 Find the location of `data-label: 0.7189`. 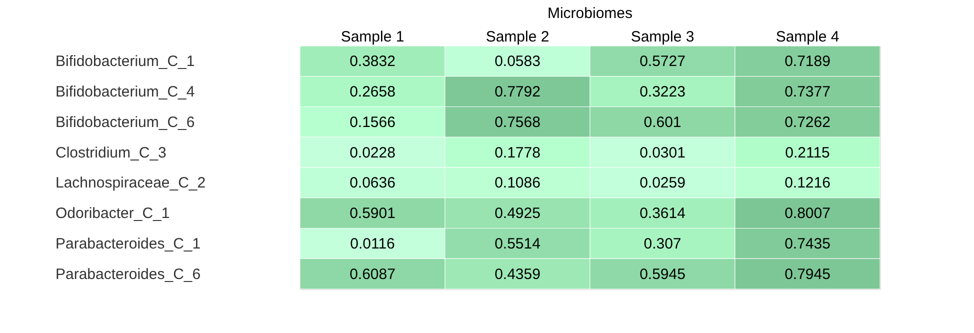

data-label: 0.7189 is located at coordinates (807, 61).